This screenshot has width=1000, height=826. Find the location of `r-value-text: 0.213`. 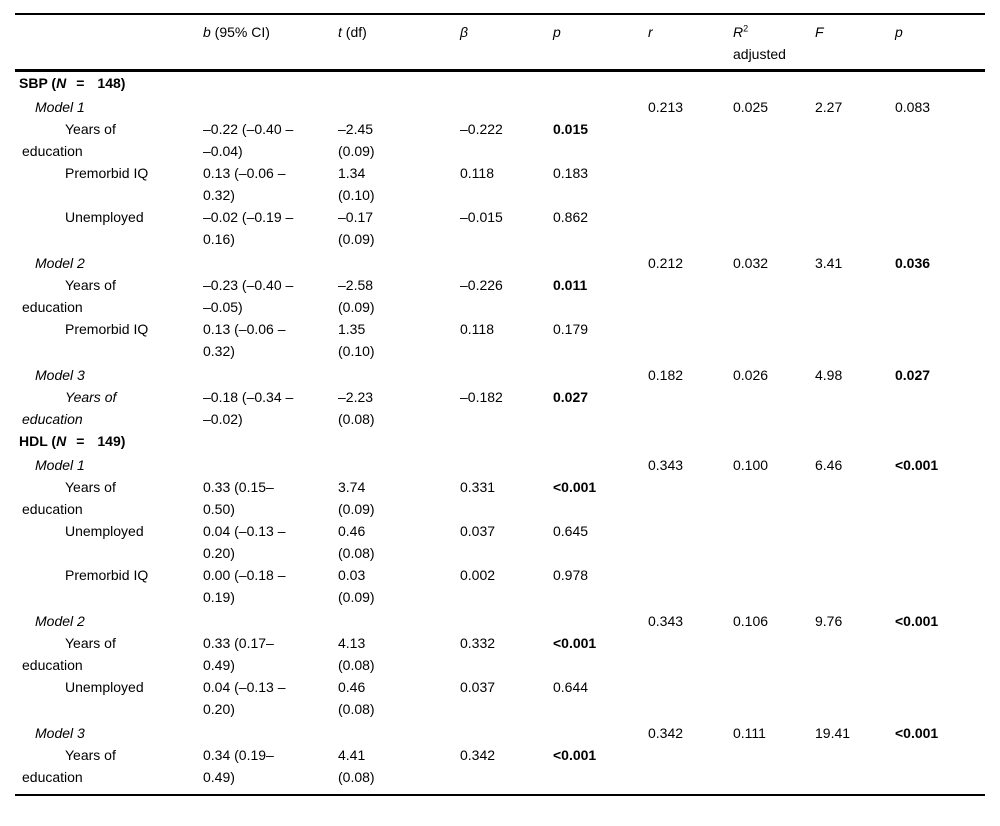

r-value-text: 0.213 is located at coordinates (666, 107).